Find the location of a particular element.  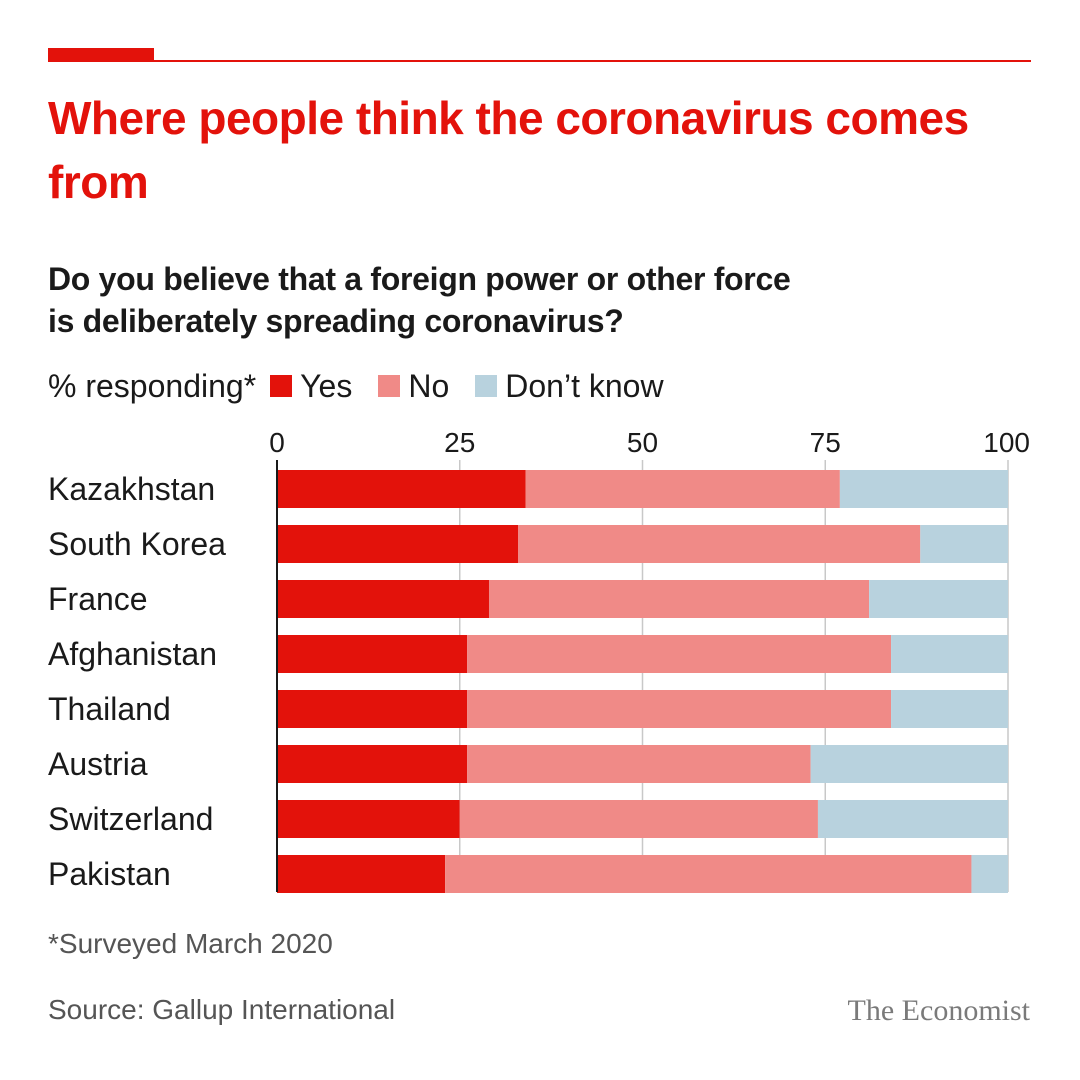

top-rule is located at coordinates (539, 61).